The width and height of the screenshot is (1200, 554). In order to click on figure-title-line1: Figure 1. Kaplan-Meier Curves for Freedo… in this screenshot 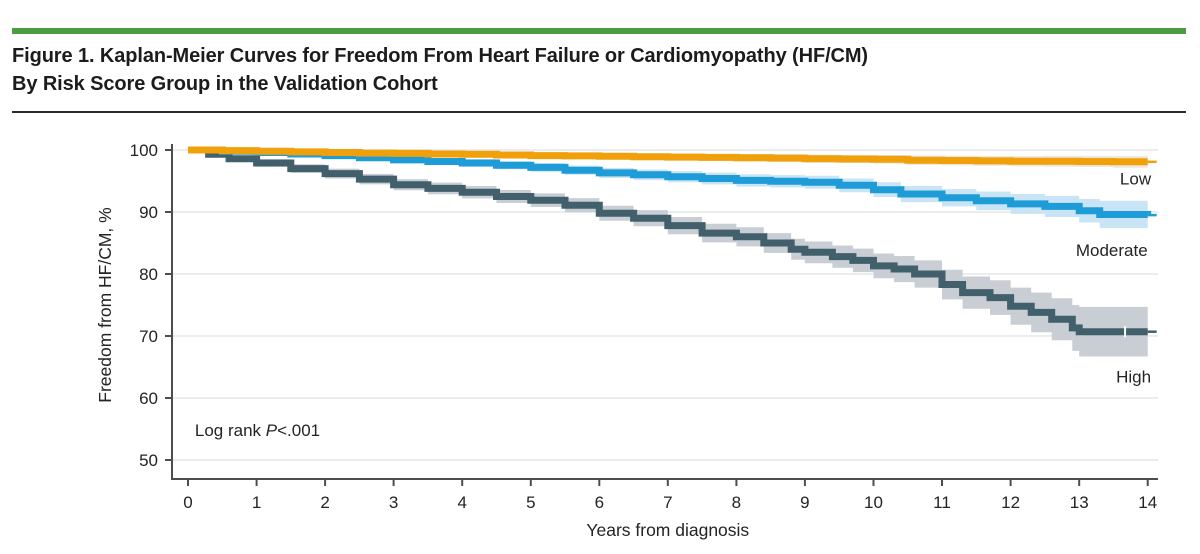, I will do `click(440, 56)`.